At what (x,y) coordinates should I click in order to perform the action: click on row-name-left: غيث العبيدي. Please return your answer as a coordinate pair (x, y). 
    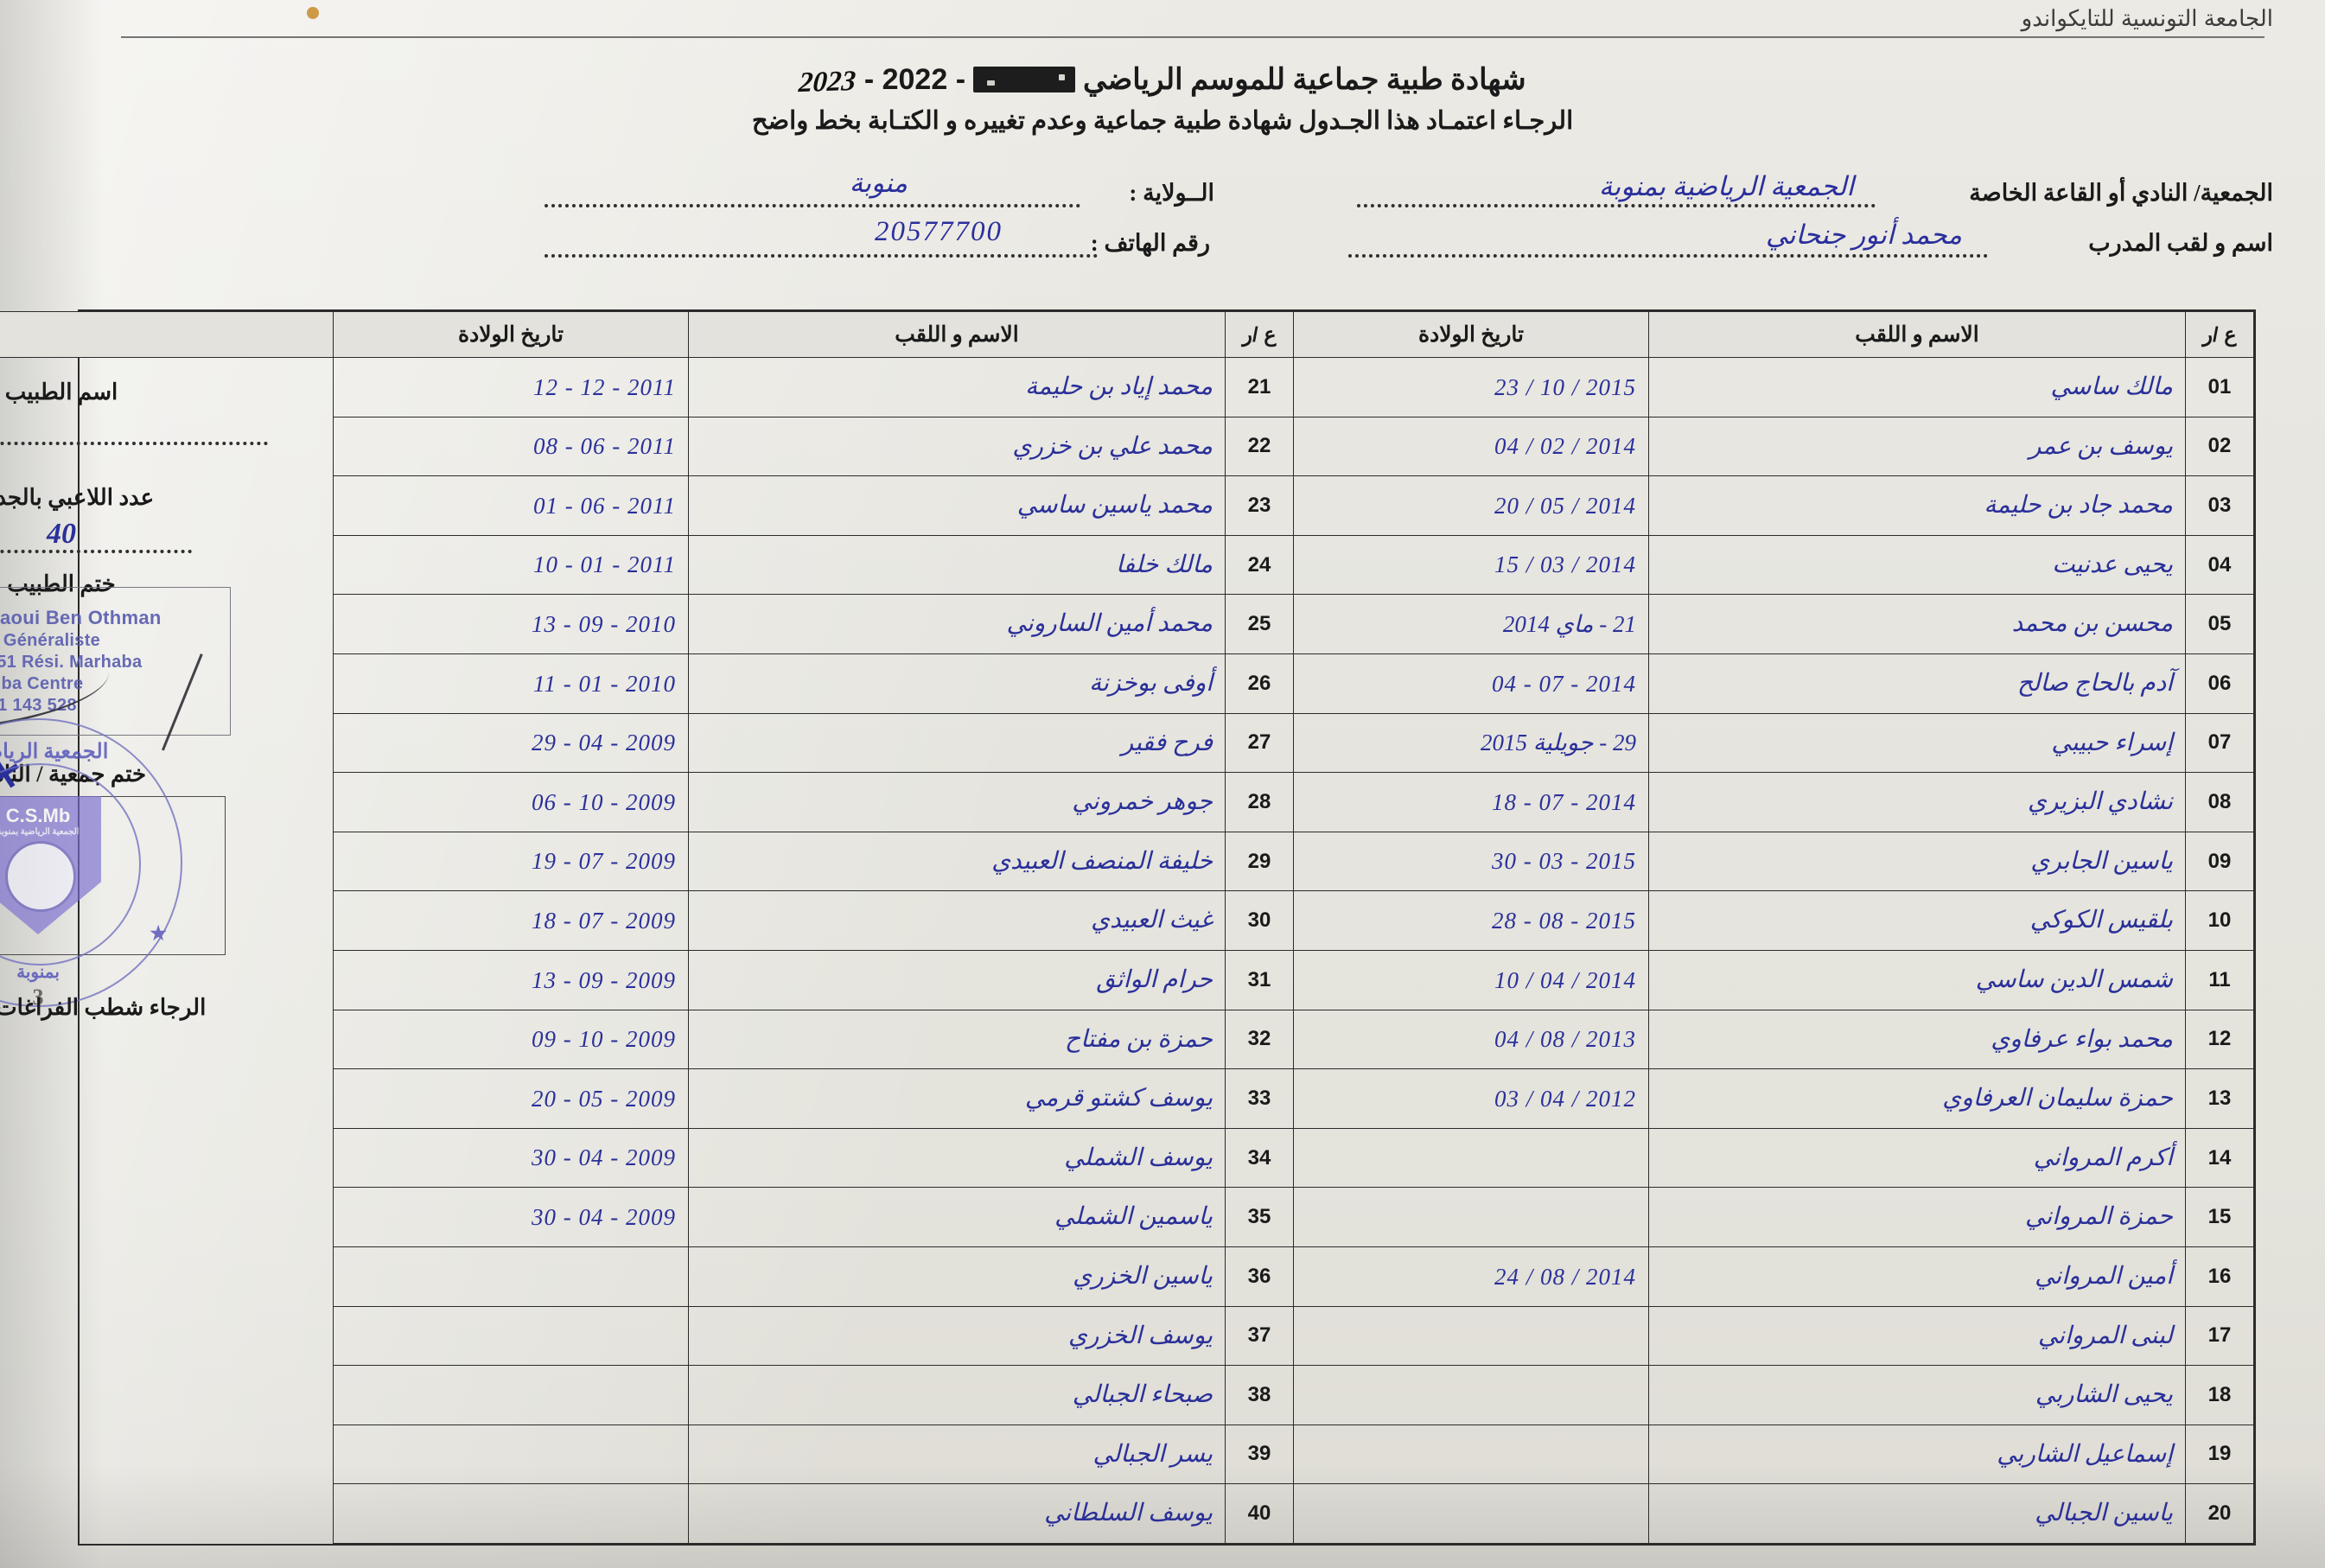
    Looking at the image, I should click on (957, 921).